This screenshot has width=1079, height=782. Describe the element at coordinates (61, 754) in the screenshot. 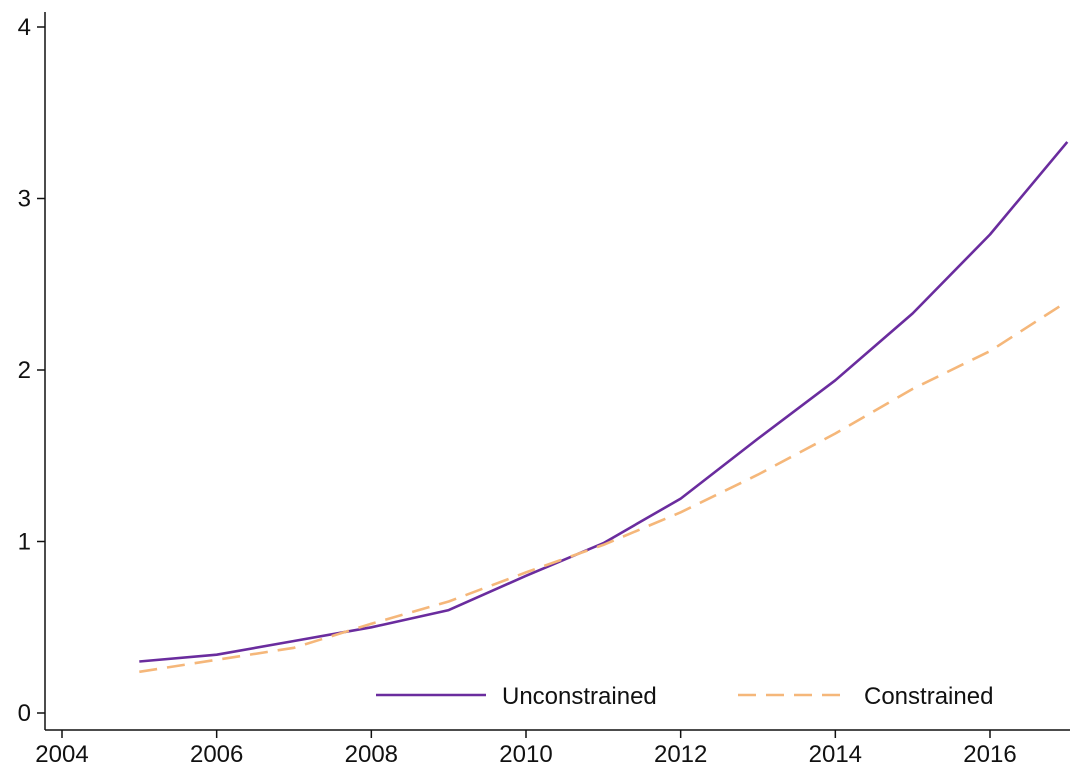

I see `x-tick-label: 2004` at that location.